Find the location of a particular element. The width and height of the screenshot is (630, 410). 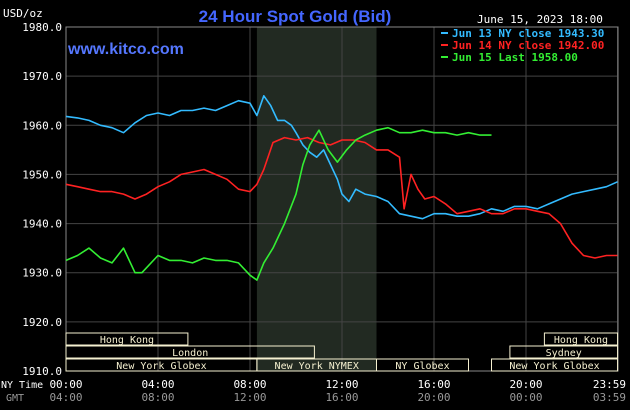

y-tick-label: 1920.0 is located at coordinates (42, 322).